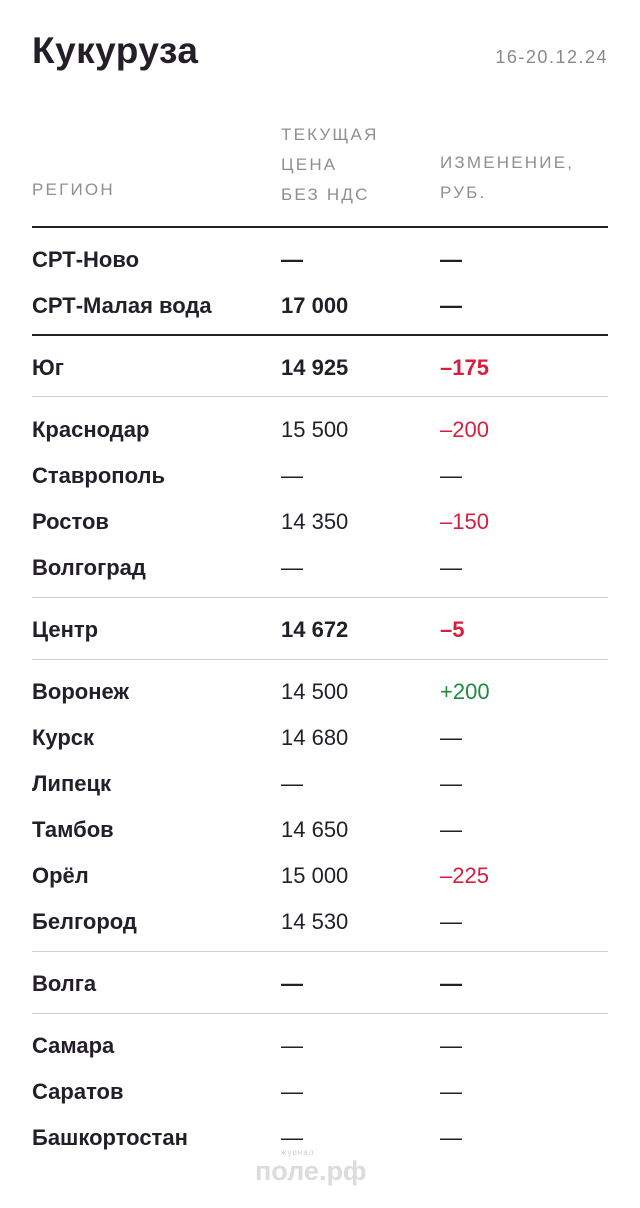 The height and width of the screenshot is (1208, 640). What do you see at coordinates (84, 921) in the screenshot?
I see `region-cell: Белгород` at bounding box center [84, 921].